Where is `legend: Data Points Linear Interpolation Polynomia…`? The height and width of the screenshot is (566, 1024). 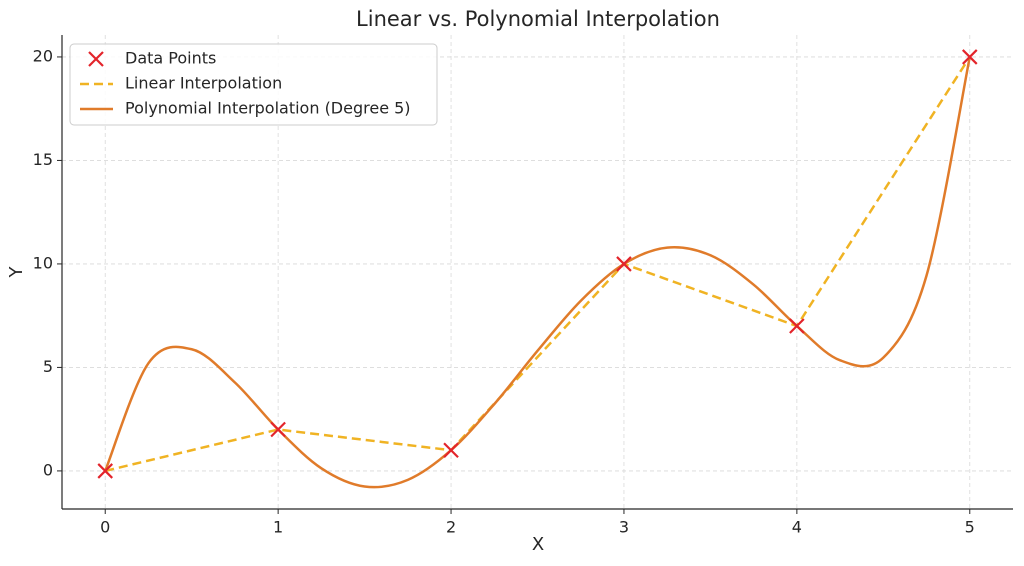
legend: Data Points Linear Interpolation Polynomia… is located at coordinates (253, 84).